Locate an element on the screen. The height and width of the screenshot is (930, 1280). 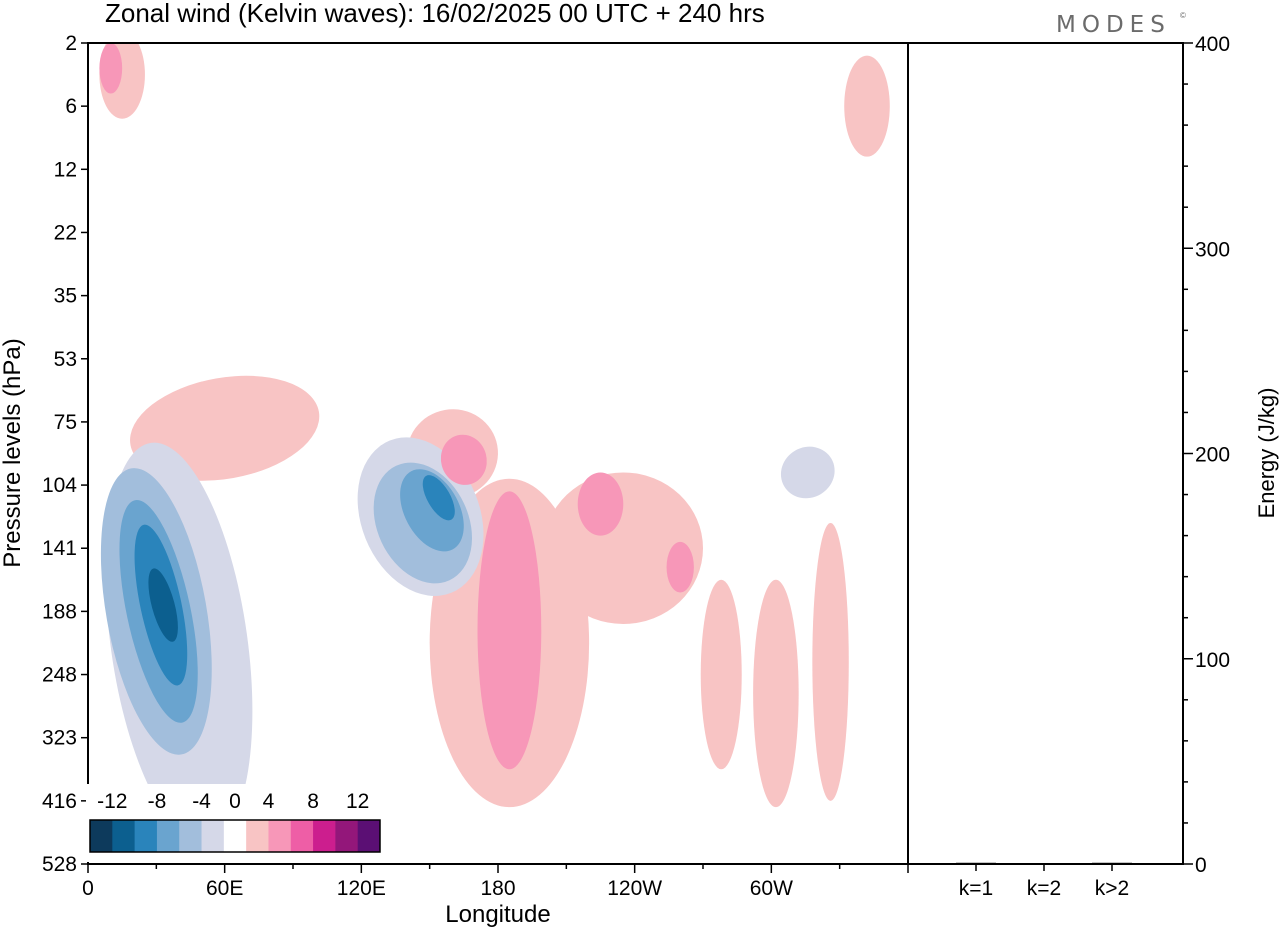
y-tick-label: 323 is located at coordinates (59, 738).